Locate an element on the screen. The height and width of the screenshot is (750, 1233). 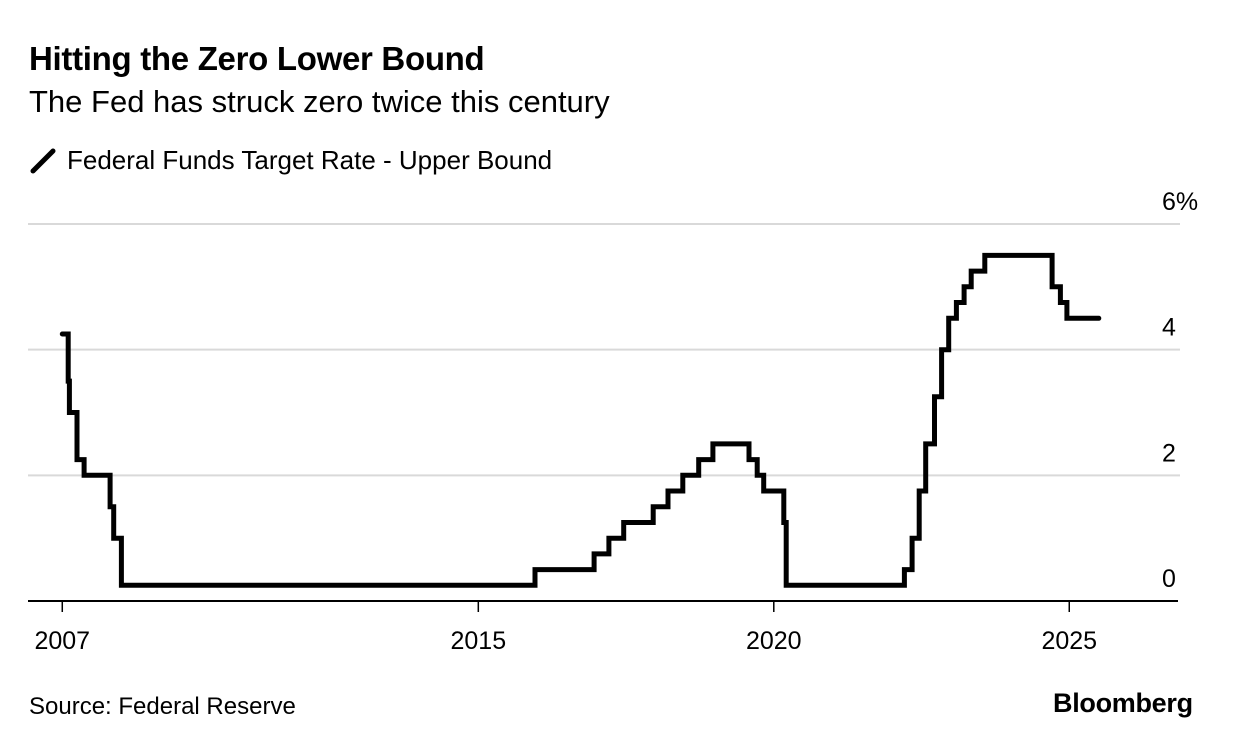
y-tick-label: 4 is located at coordinates (1169, 328).